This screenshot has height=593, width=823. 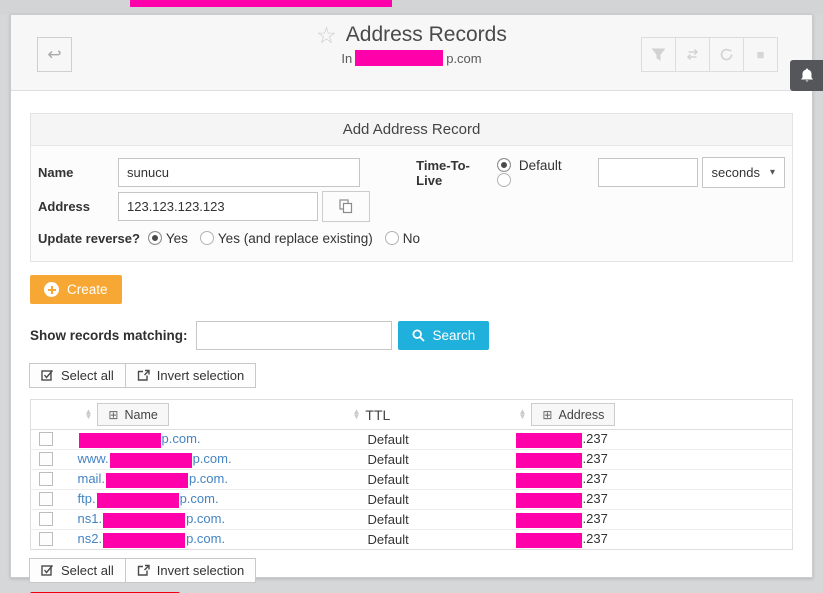 What do you see at coordinates (51, 289) in the screenshot?
I see `plus-circle-icon` at bounding box center [51, 289].